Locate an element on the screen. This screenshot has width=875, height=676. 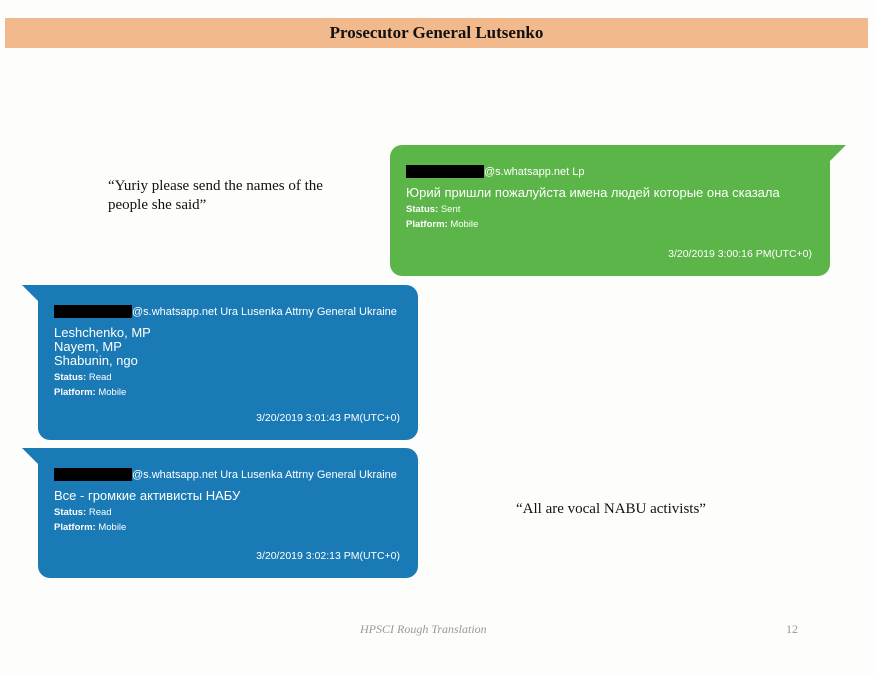
page-header: Prosecutor General Lutsenko is located at coordinates (436, 33).